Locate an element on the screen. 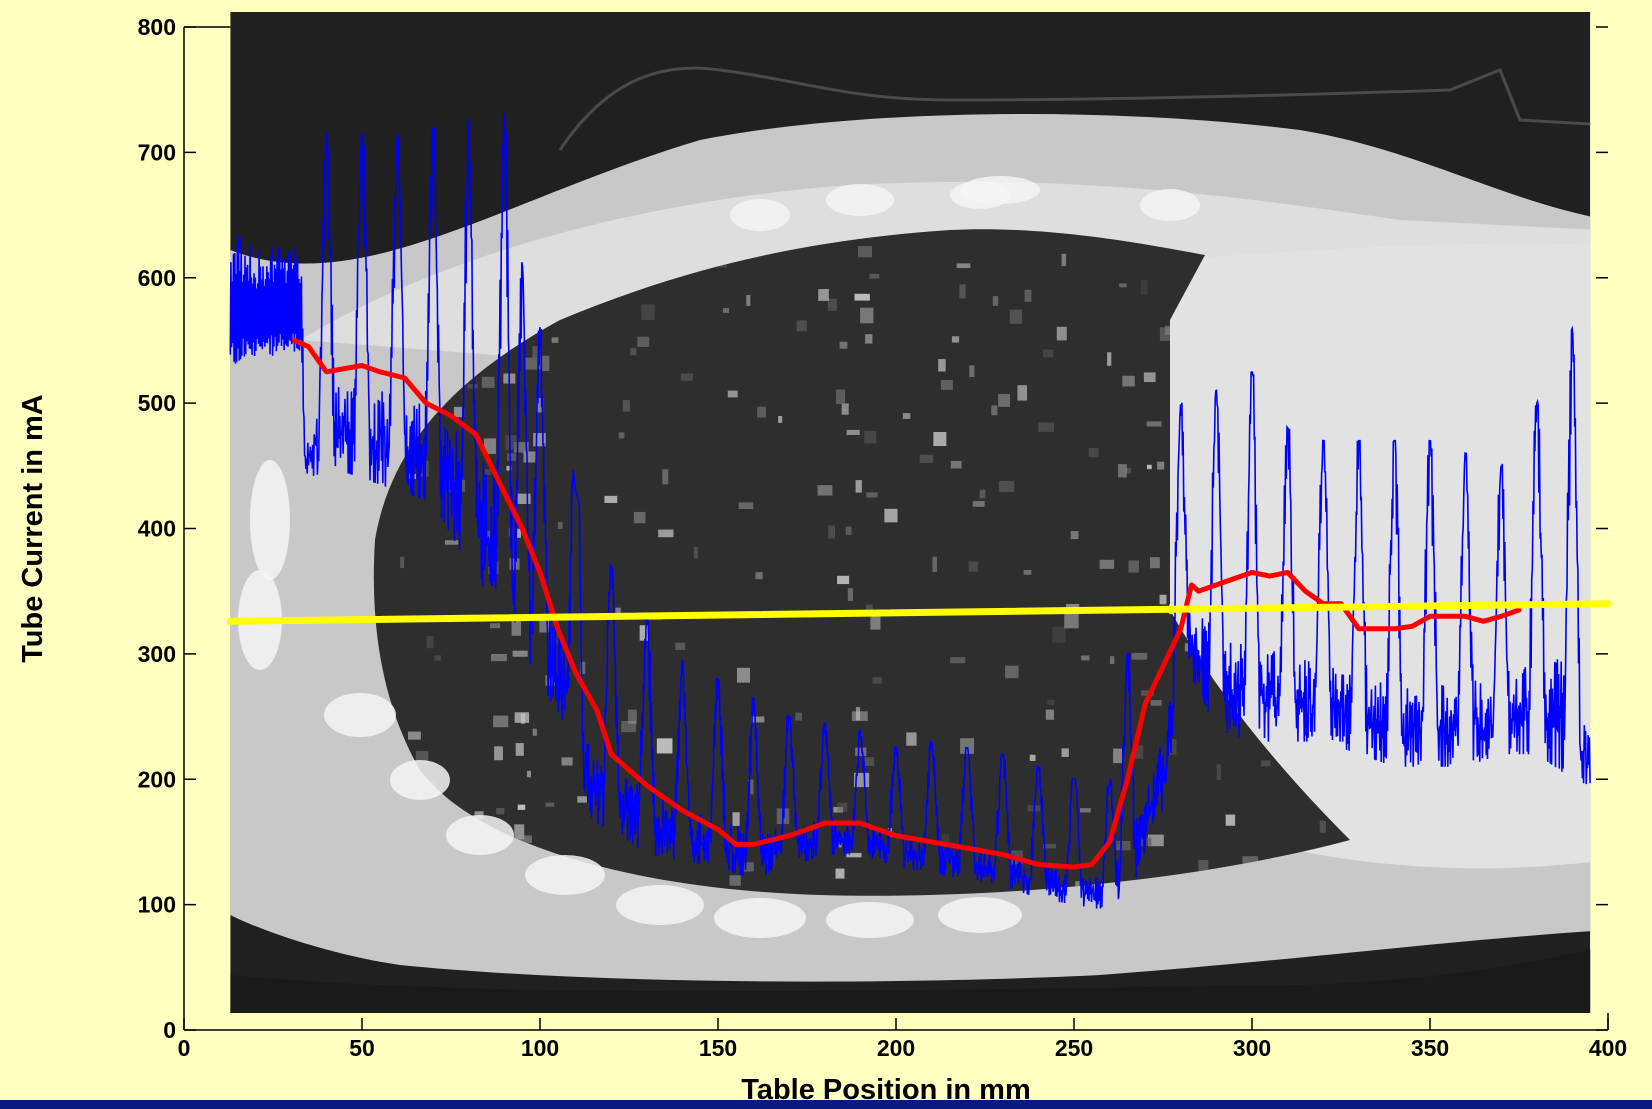 Image resolution: width=1652 pixels, height=1109 pixels. x-tick-label: 250 is located at coordinates (1074, 1048).